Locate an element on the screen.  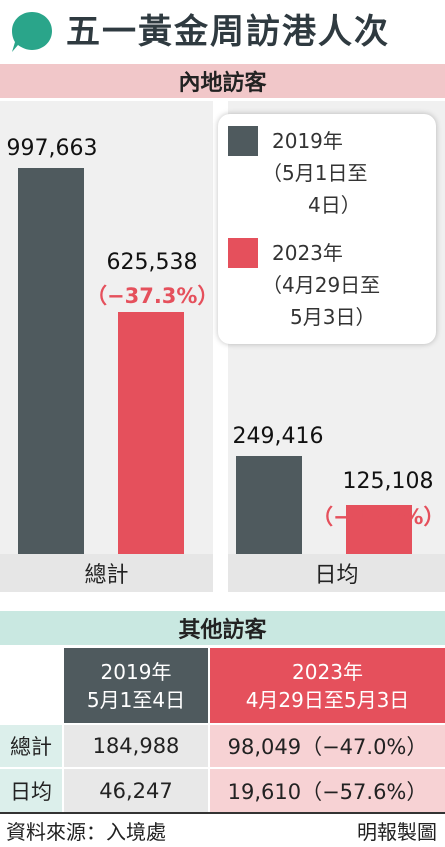
table-header-2023: 2023年 4月29日至5月3日 is located at coordinates (326, 686).